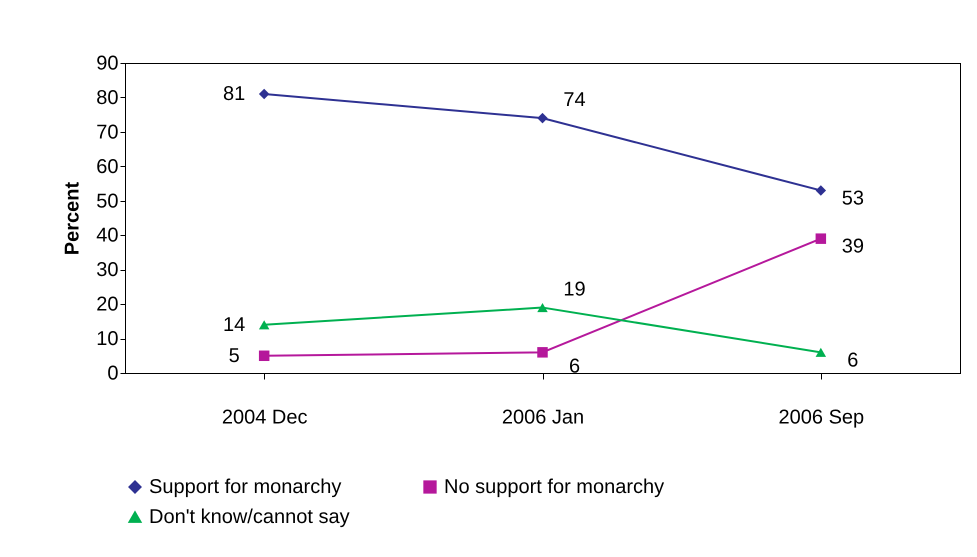 The width and height of the screenshot is (977, 557). Describe the element at coordinates (107, 270) in the screenshot. I see `y-tick-label: 30` at that location.